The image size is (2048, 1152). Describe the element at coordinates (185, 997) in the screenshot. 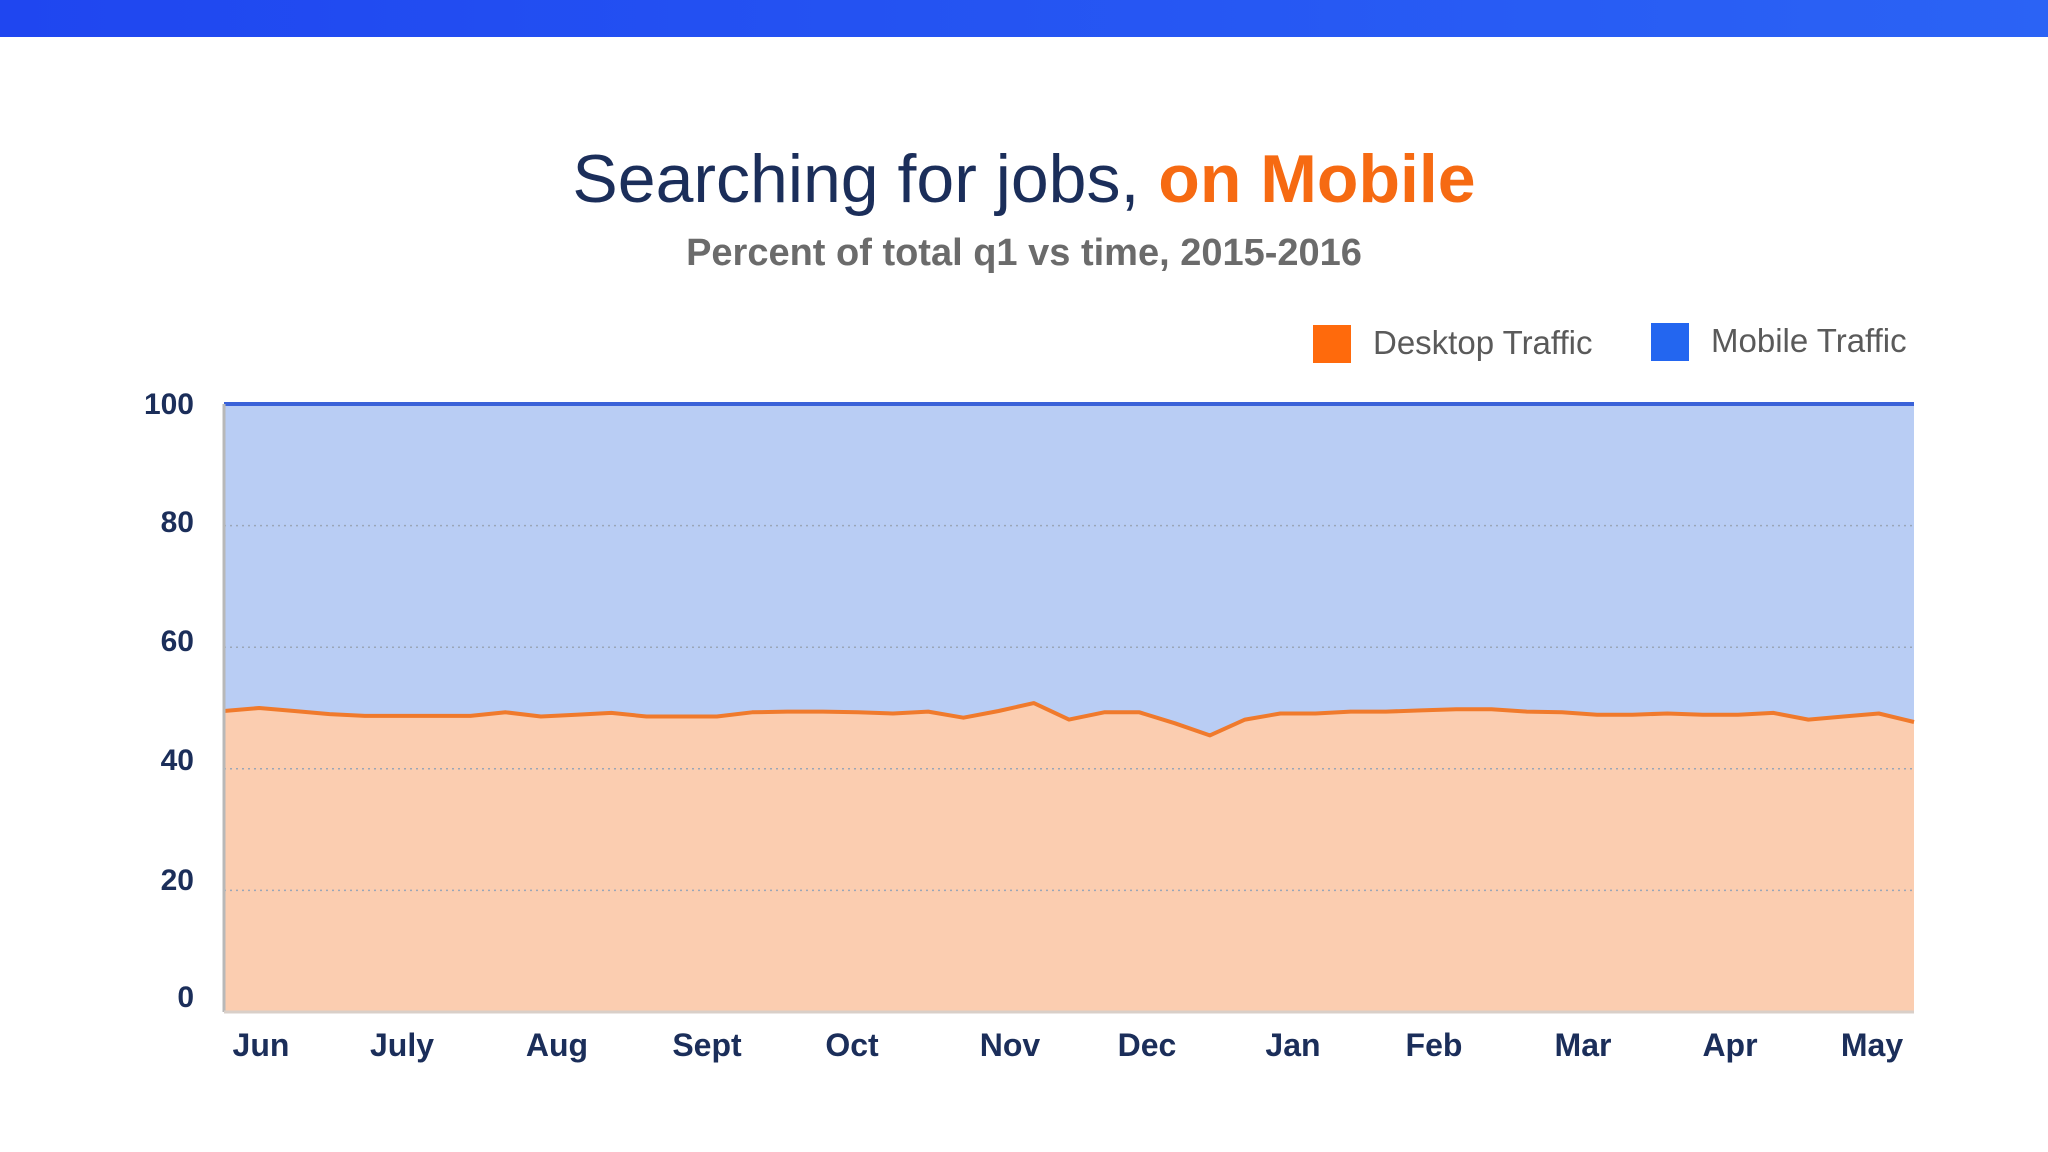

I see `y-tick-label: 0` at that location.